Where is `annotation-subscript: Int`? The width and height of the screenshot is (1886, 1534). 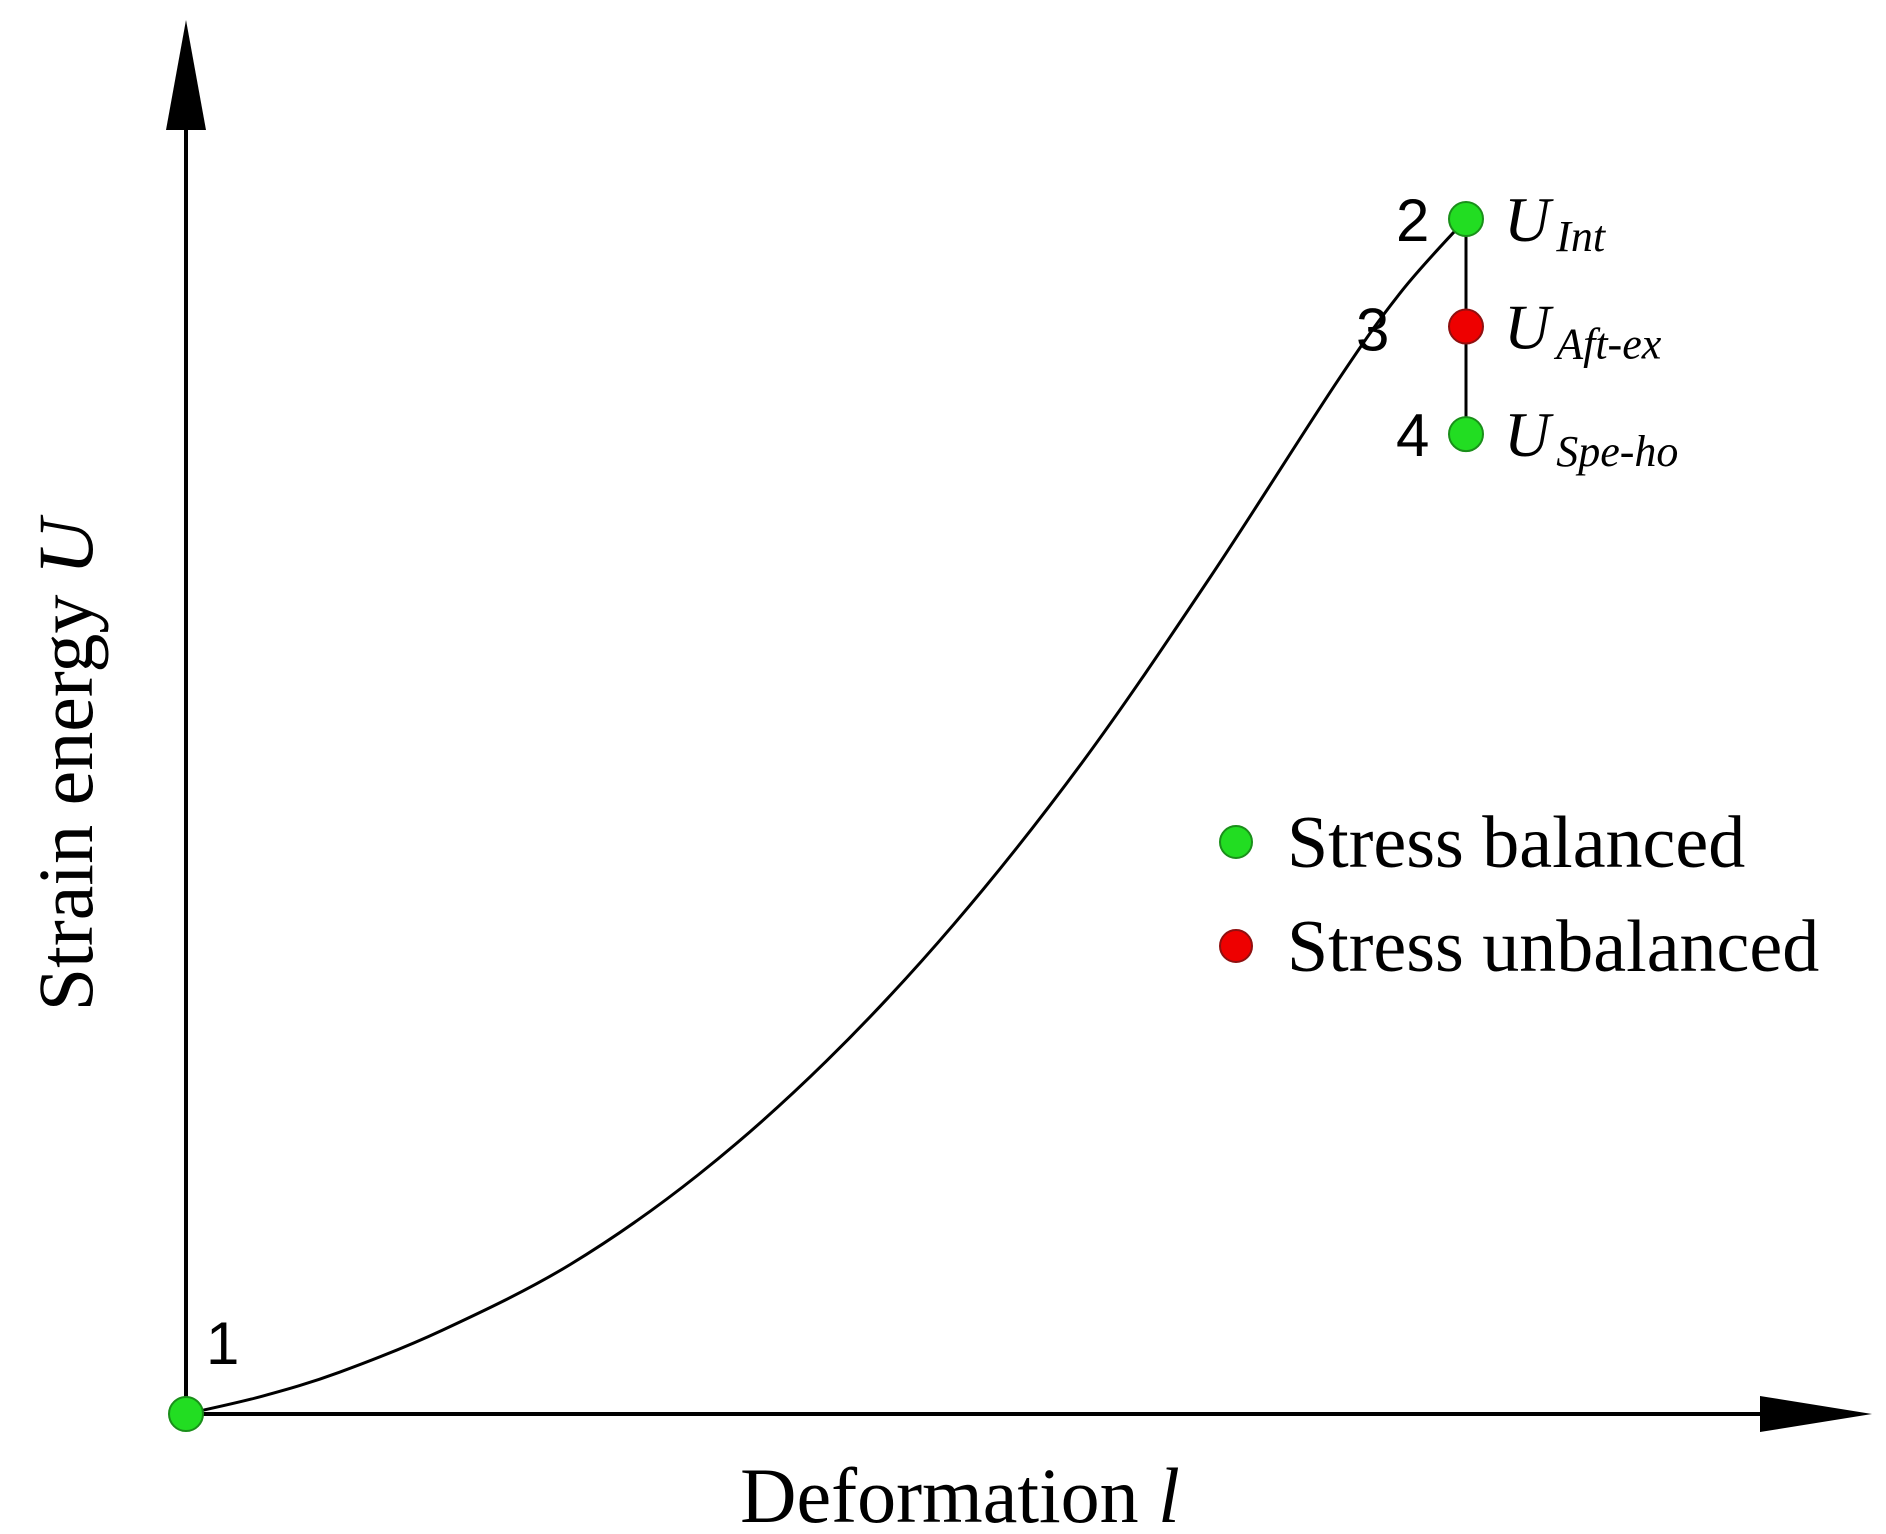 annotation-subscript: Int is located at coordinates (1581, 236).